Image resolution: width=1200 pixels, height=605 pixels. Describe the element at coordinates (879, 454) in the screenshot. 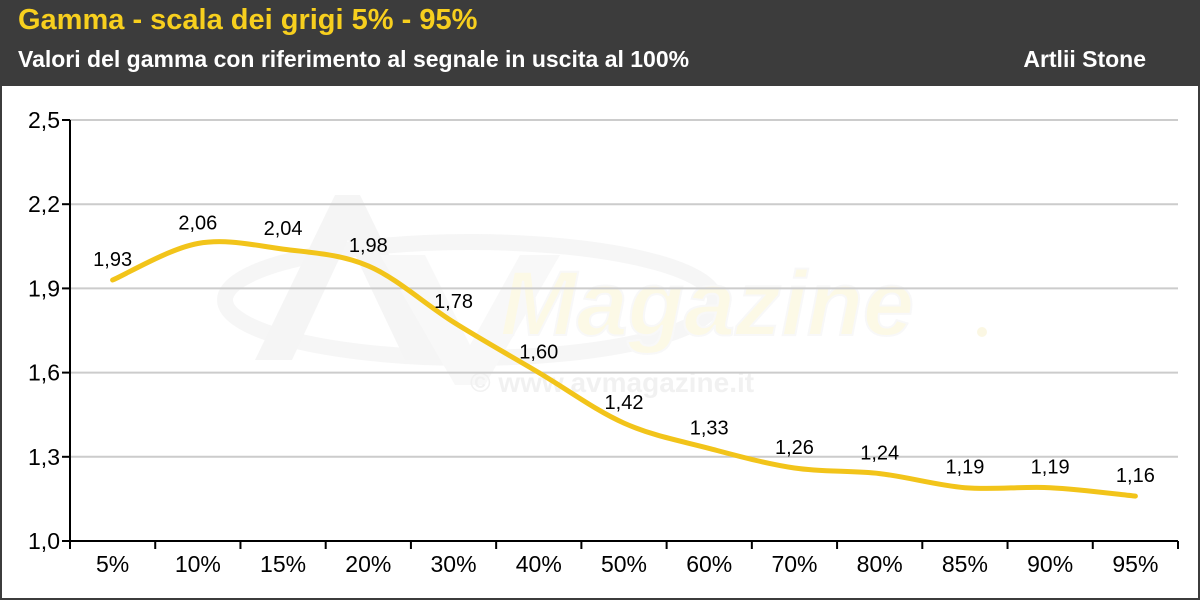

I see `data-label: 1,24` at that location.